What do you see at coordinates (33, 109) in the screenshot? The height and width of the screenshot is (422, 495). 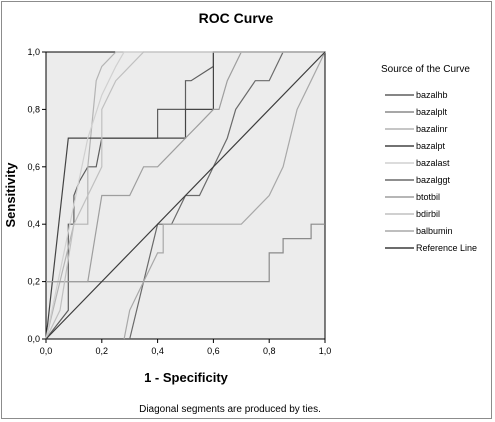 I see `y-tick-label-4: 0,8` at bounding box center [33, 109].